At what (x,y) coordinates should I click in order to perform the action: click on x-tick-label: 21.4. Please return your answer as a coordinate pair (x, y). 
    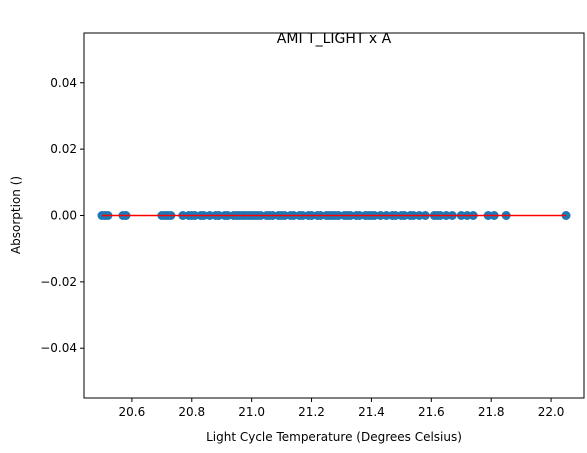
    Looking at the image, I should click on (371, 412).